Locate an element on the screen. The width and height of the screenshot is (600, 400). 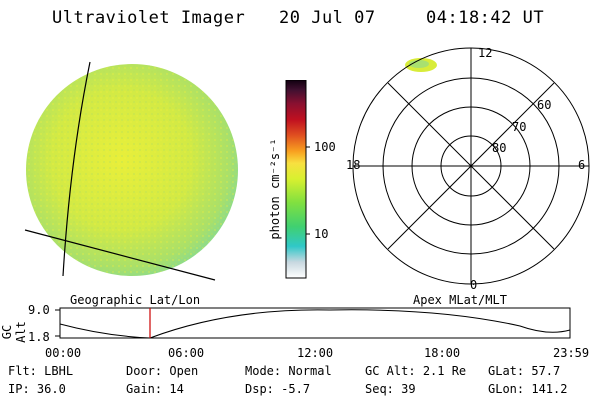
info-glat: GLat: 57.7 is located at coordinates (524, 371).